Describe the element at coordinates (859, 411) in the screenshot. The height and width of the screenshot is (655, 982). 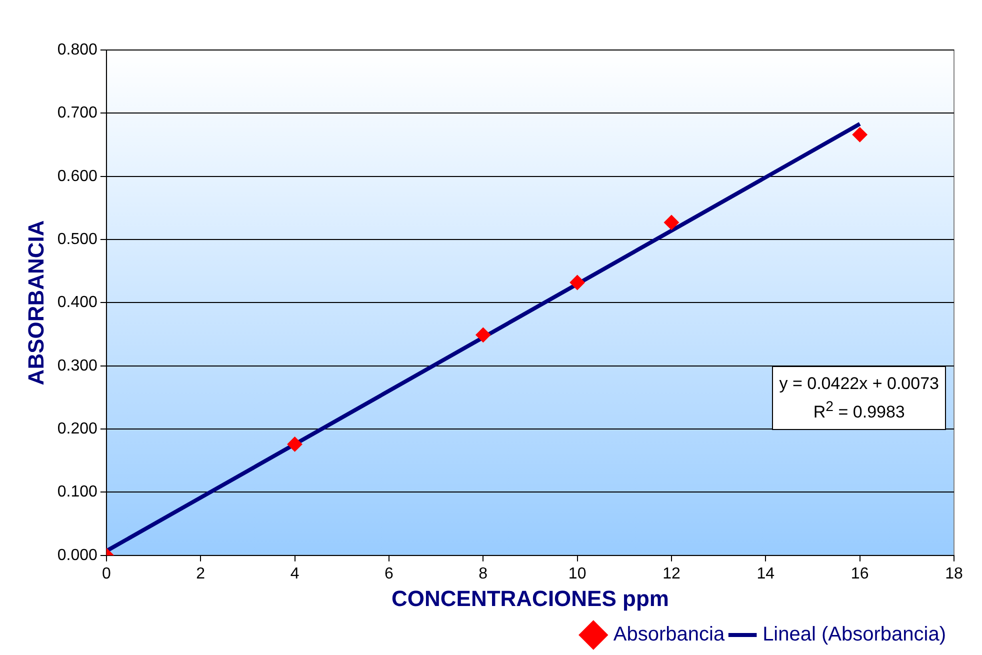
I see `annotation: R$^{2}$ = 0.9983` at that location.